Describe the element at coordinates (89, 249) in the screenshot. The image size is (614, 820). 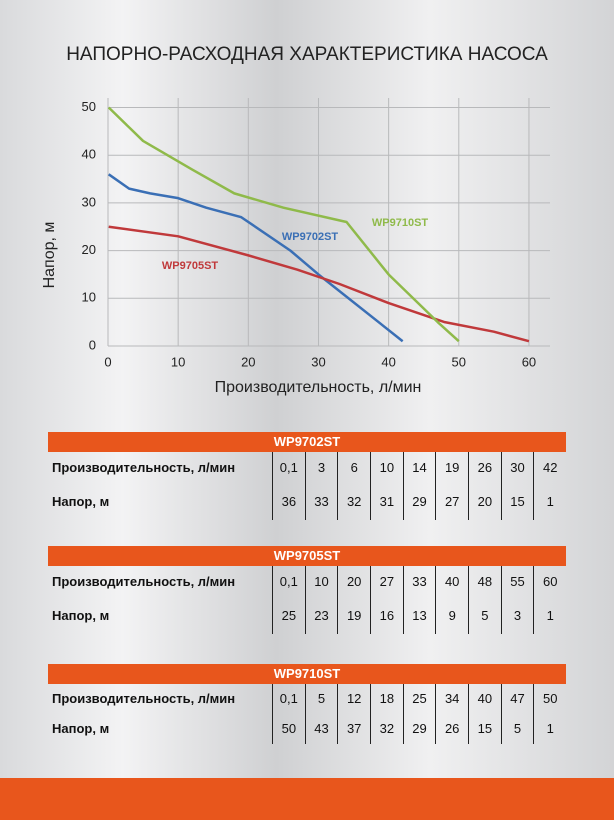
I see `y-tick-label: 20` at that location.